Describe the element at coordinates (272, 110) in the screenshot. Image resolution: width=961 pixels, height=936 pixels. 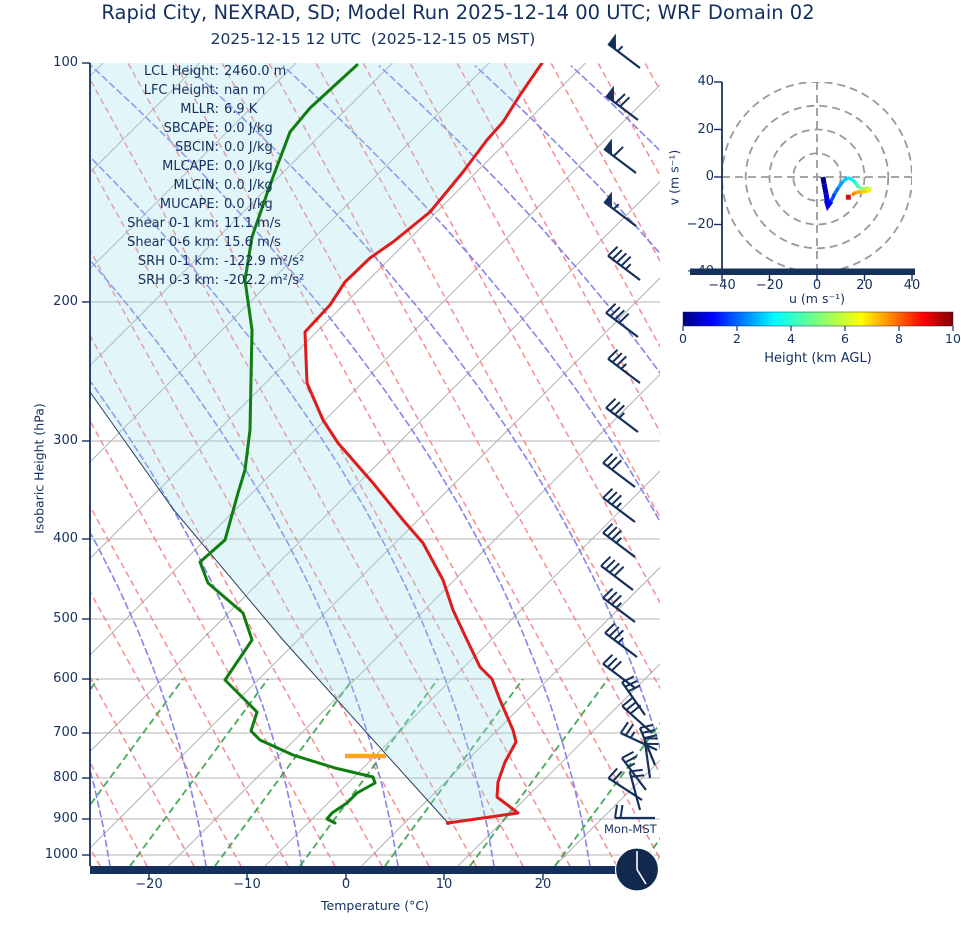
I see `stat-row: MLLR: 6.9 K` at that location.